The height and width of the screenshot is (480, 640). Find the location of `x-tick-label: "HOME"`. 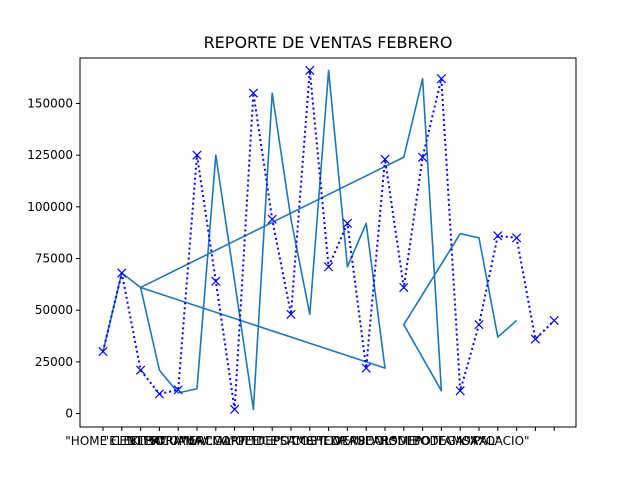

x-tick-label: "HOME" is located at coordinates (397, 441).